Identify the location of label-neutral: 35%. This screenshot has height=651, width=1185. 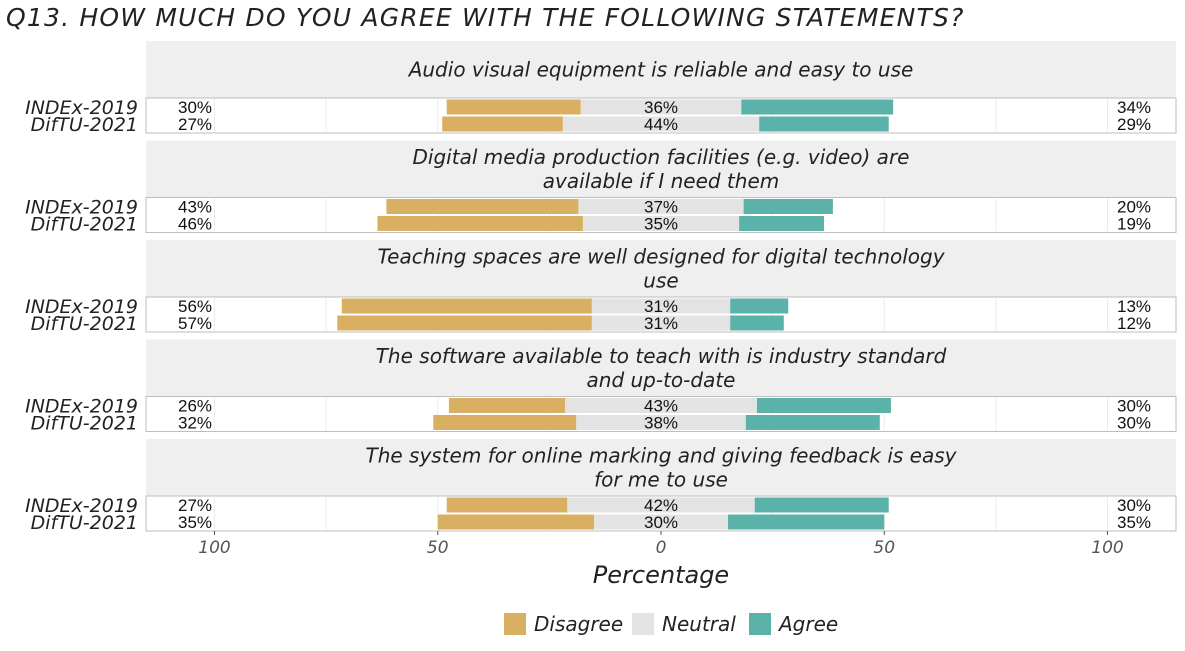
(661, 224).